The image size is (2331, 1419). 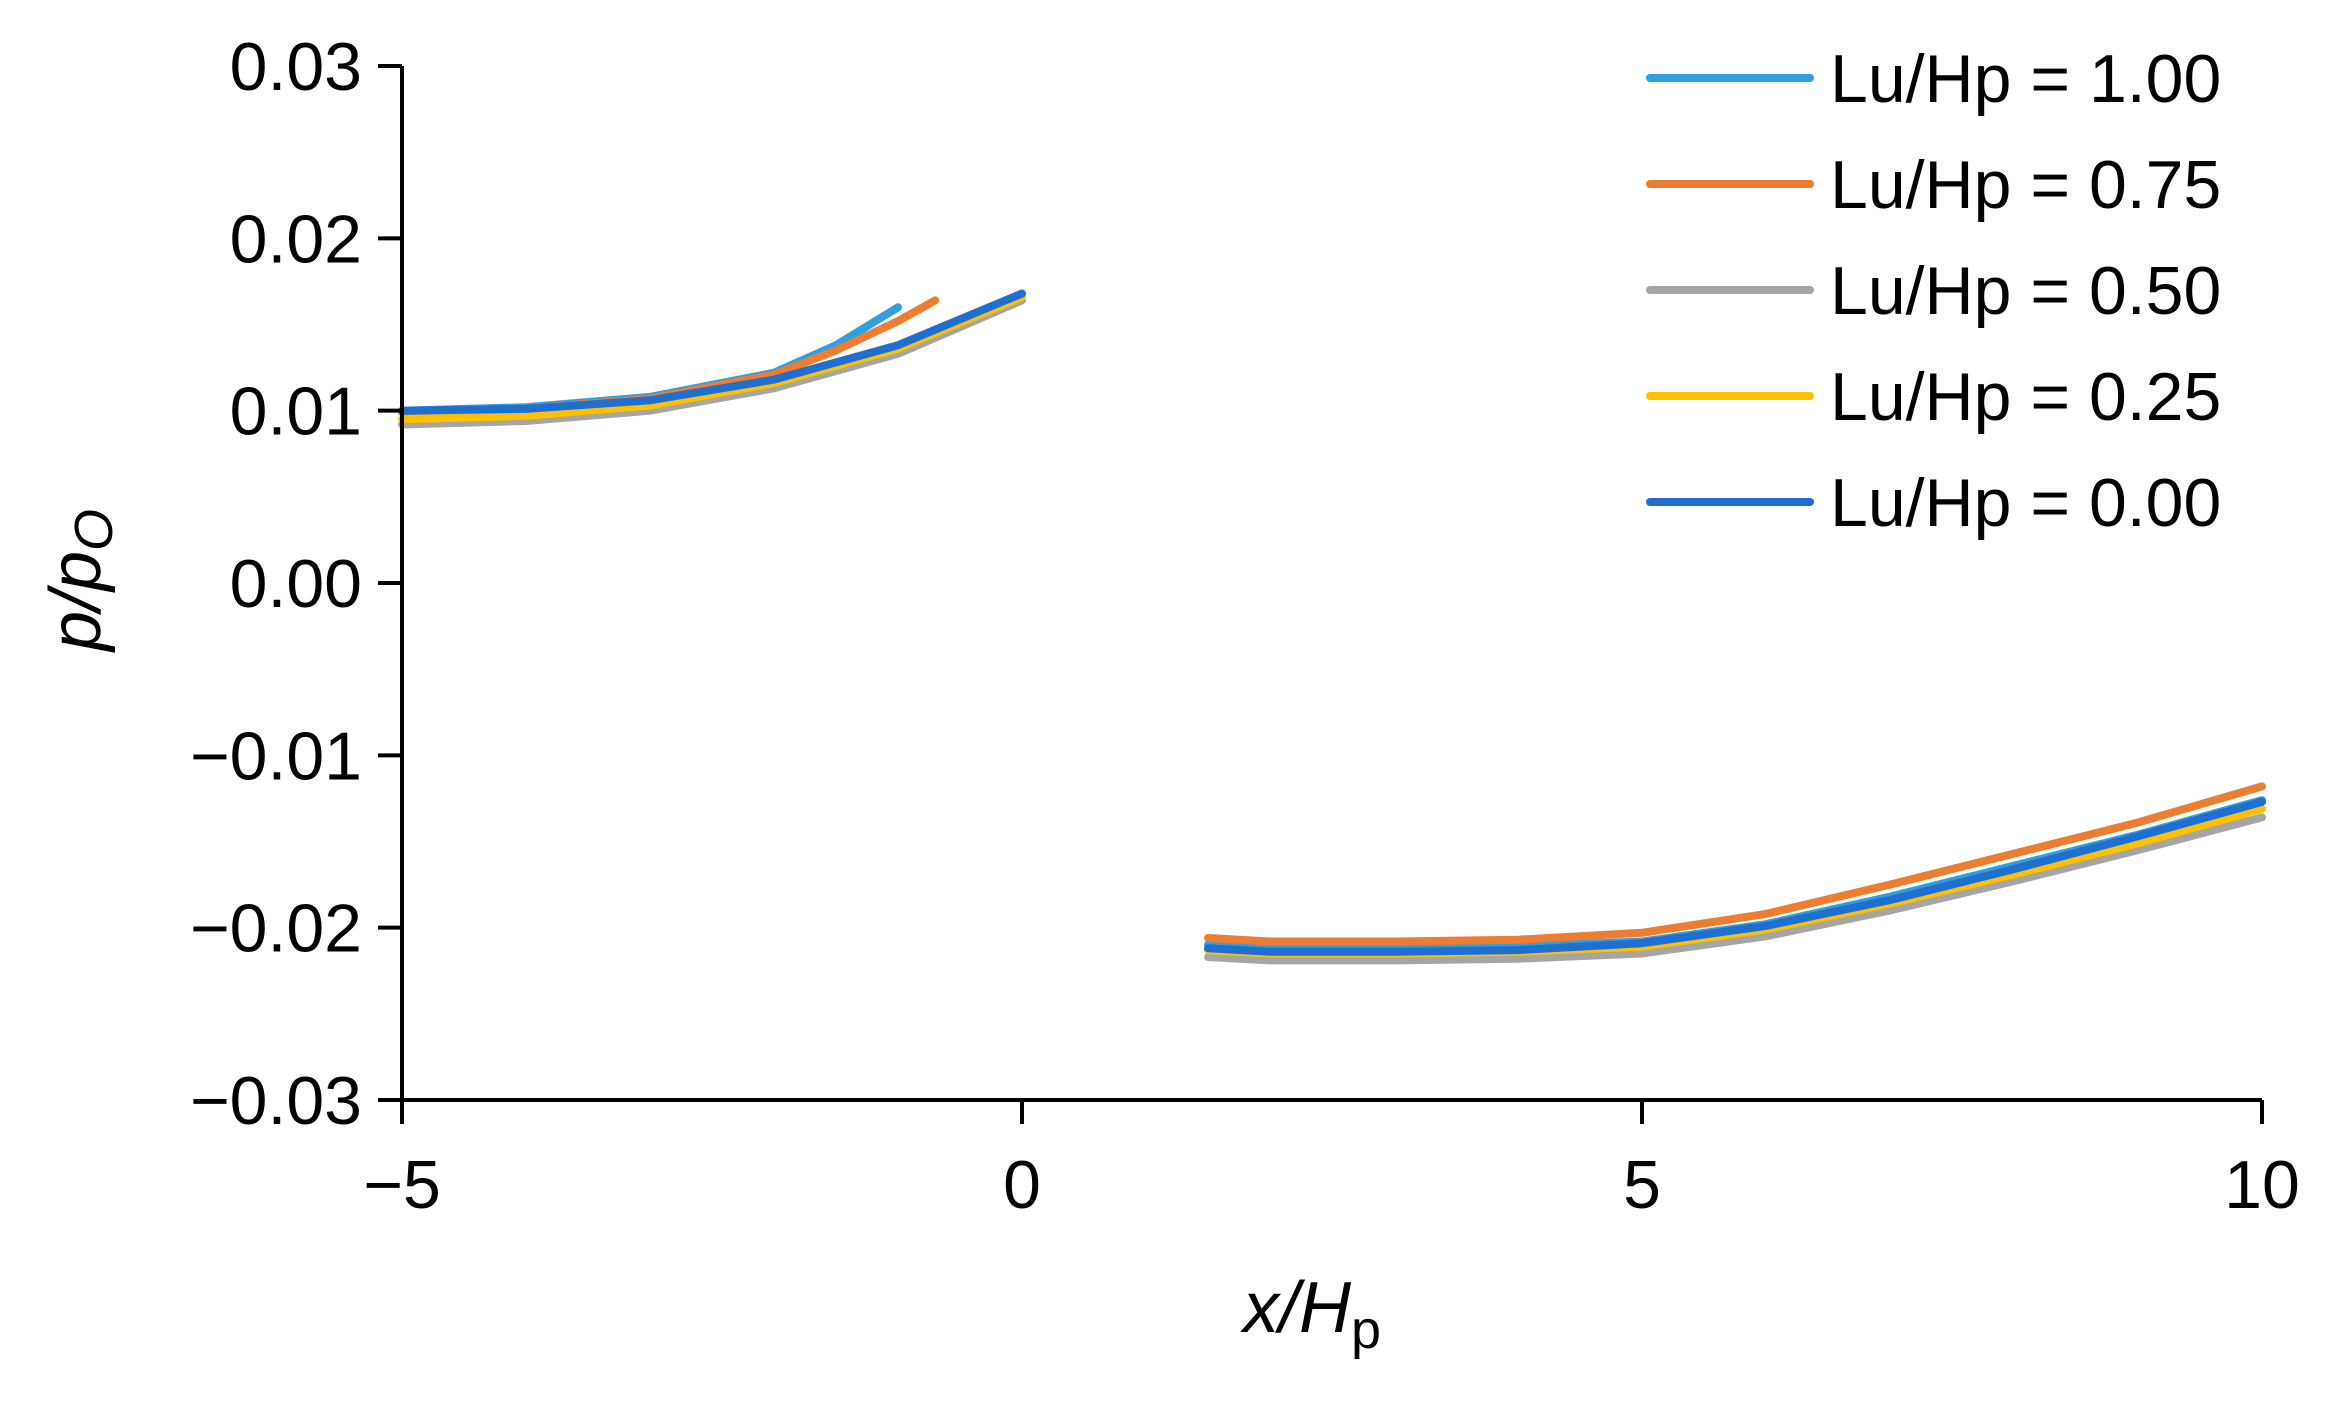 I want to click on y-axis-title-sub: O, so click(x=94, y=530).